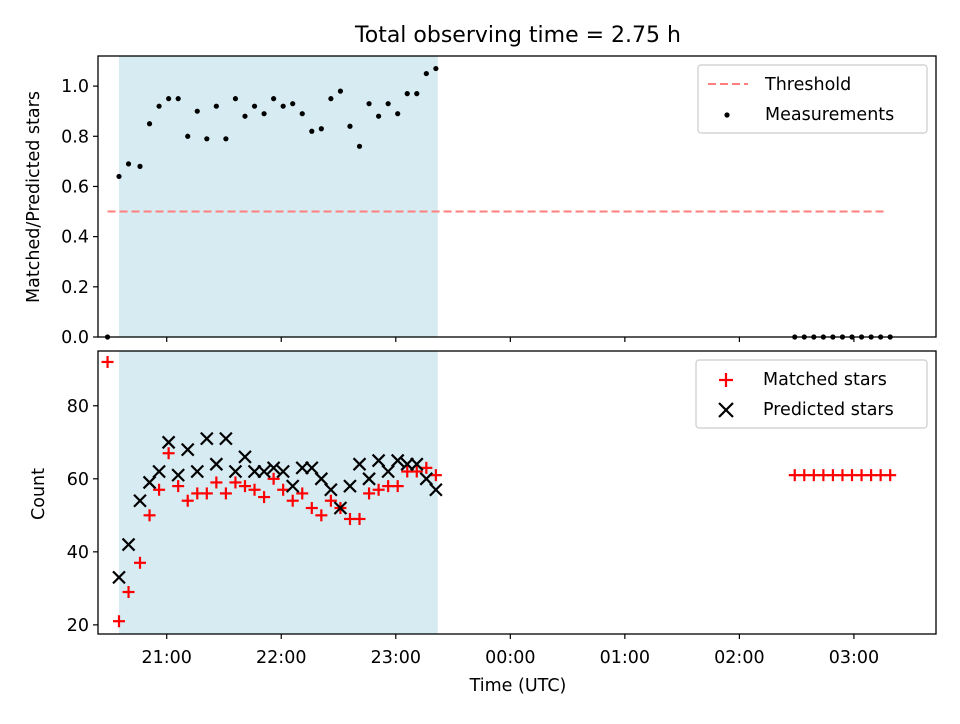 This screenshot has height=724, width=960. What do you see at coordinates (167, 658) in the screenshot?
I see `bottom-x-tick-label: 21:00` at bounding box center [167, 658].